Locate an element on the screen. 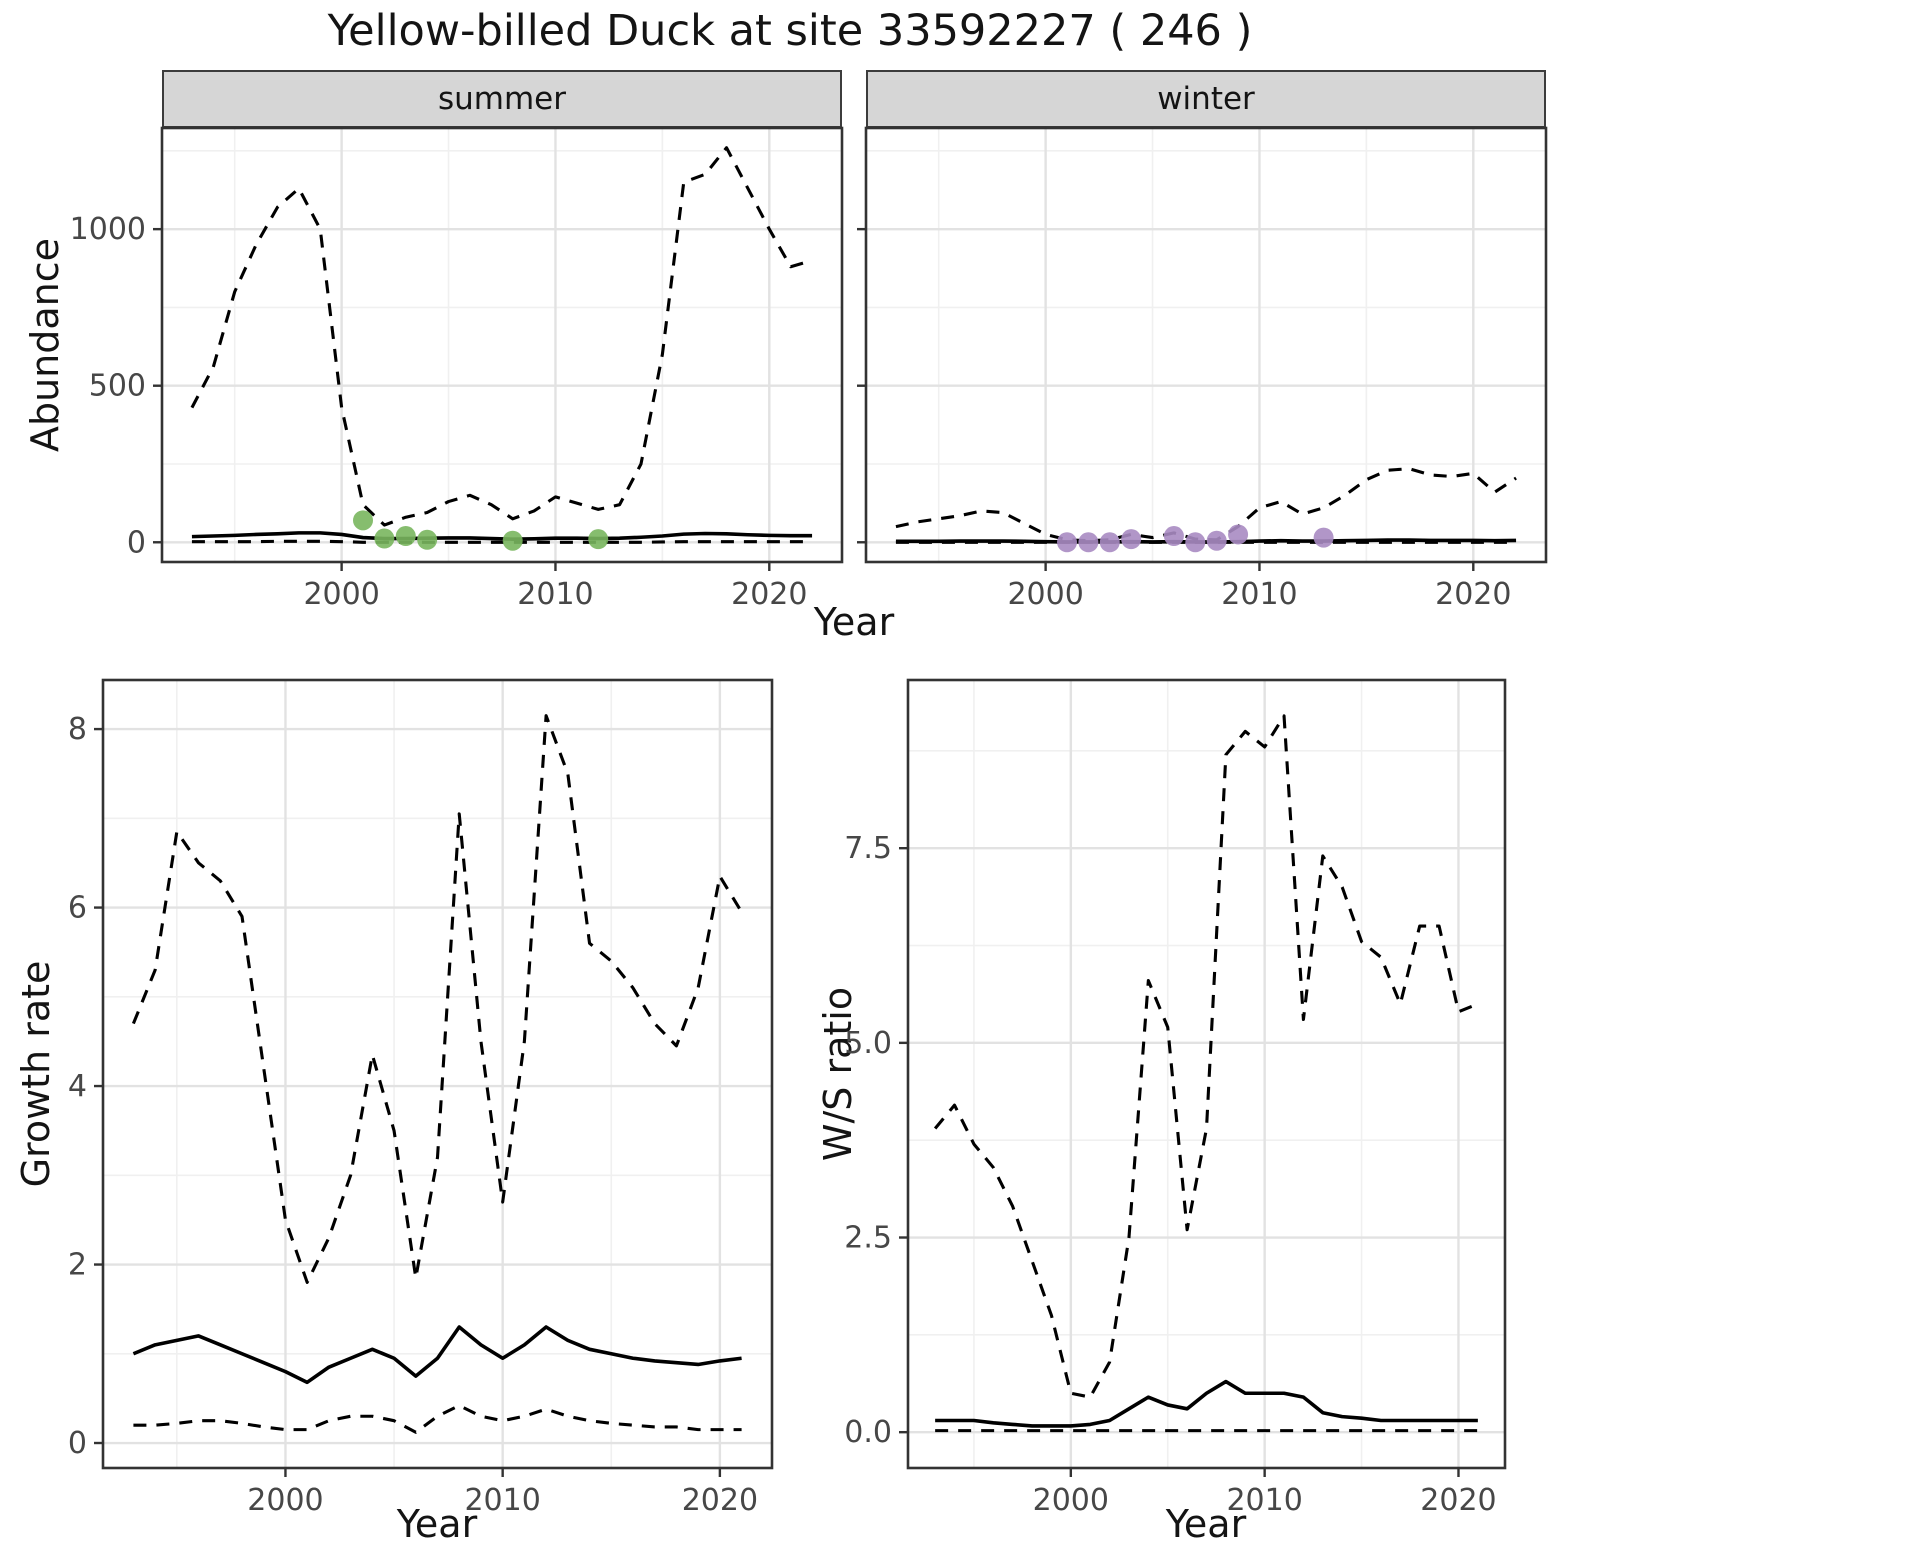 The image size is (1920, 1560). abundance-summer-lower-ci-line is located at coordinates (502, 541).